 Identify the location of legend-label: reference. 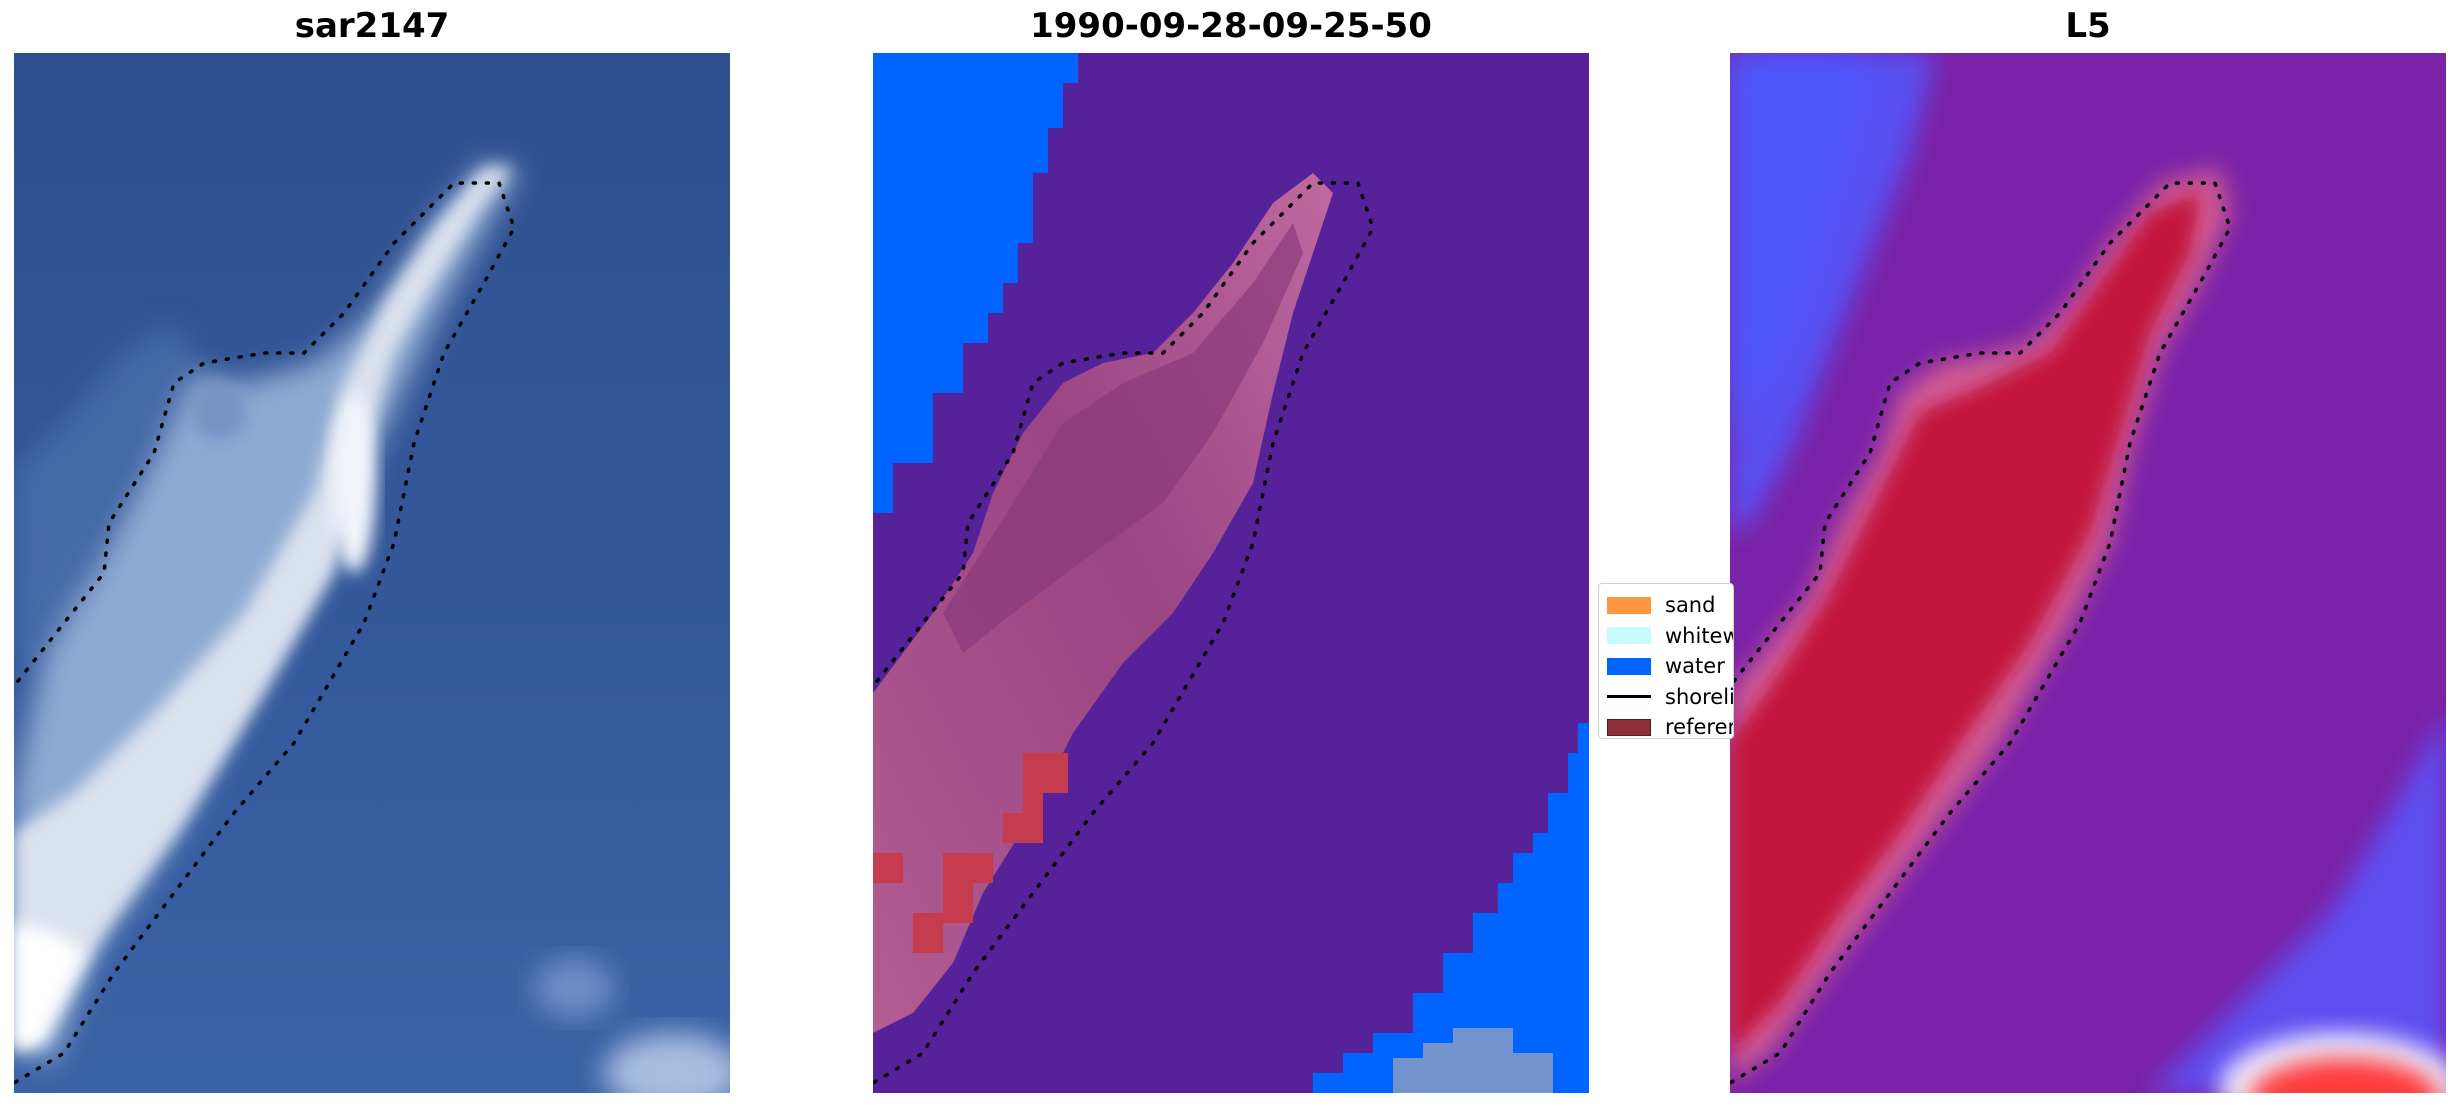
(1699, 727).